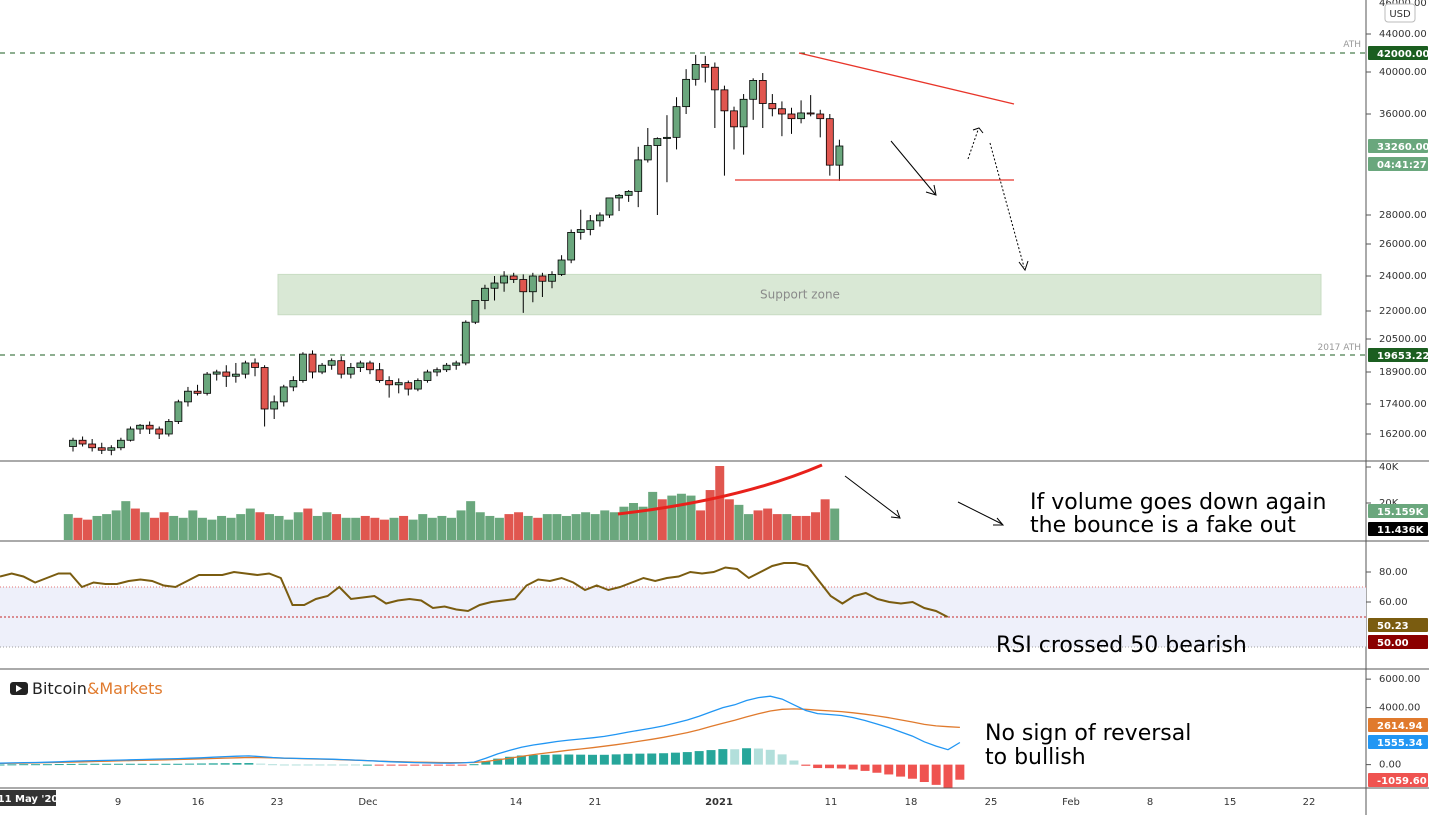 The width and height of the screenshot is (1429, 815). Describe the element at coordinates (1403, 72) in the screenshot. I see `price-tick: 40000.00` at that location.